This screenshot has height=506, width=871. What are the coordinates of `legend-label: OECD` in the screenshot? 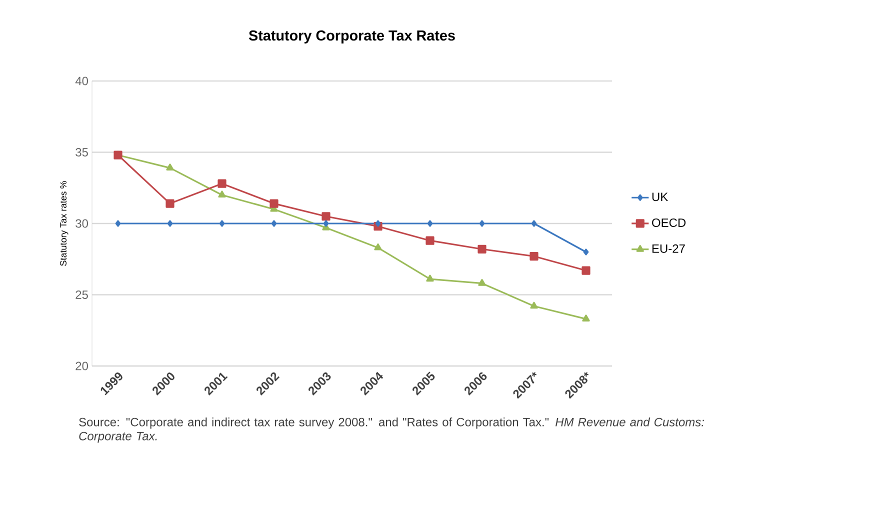 It's located at (669, 222).